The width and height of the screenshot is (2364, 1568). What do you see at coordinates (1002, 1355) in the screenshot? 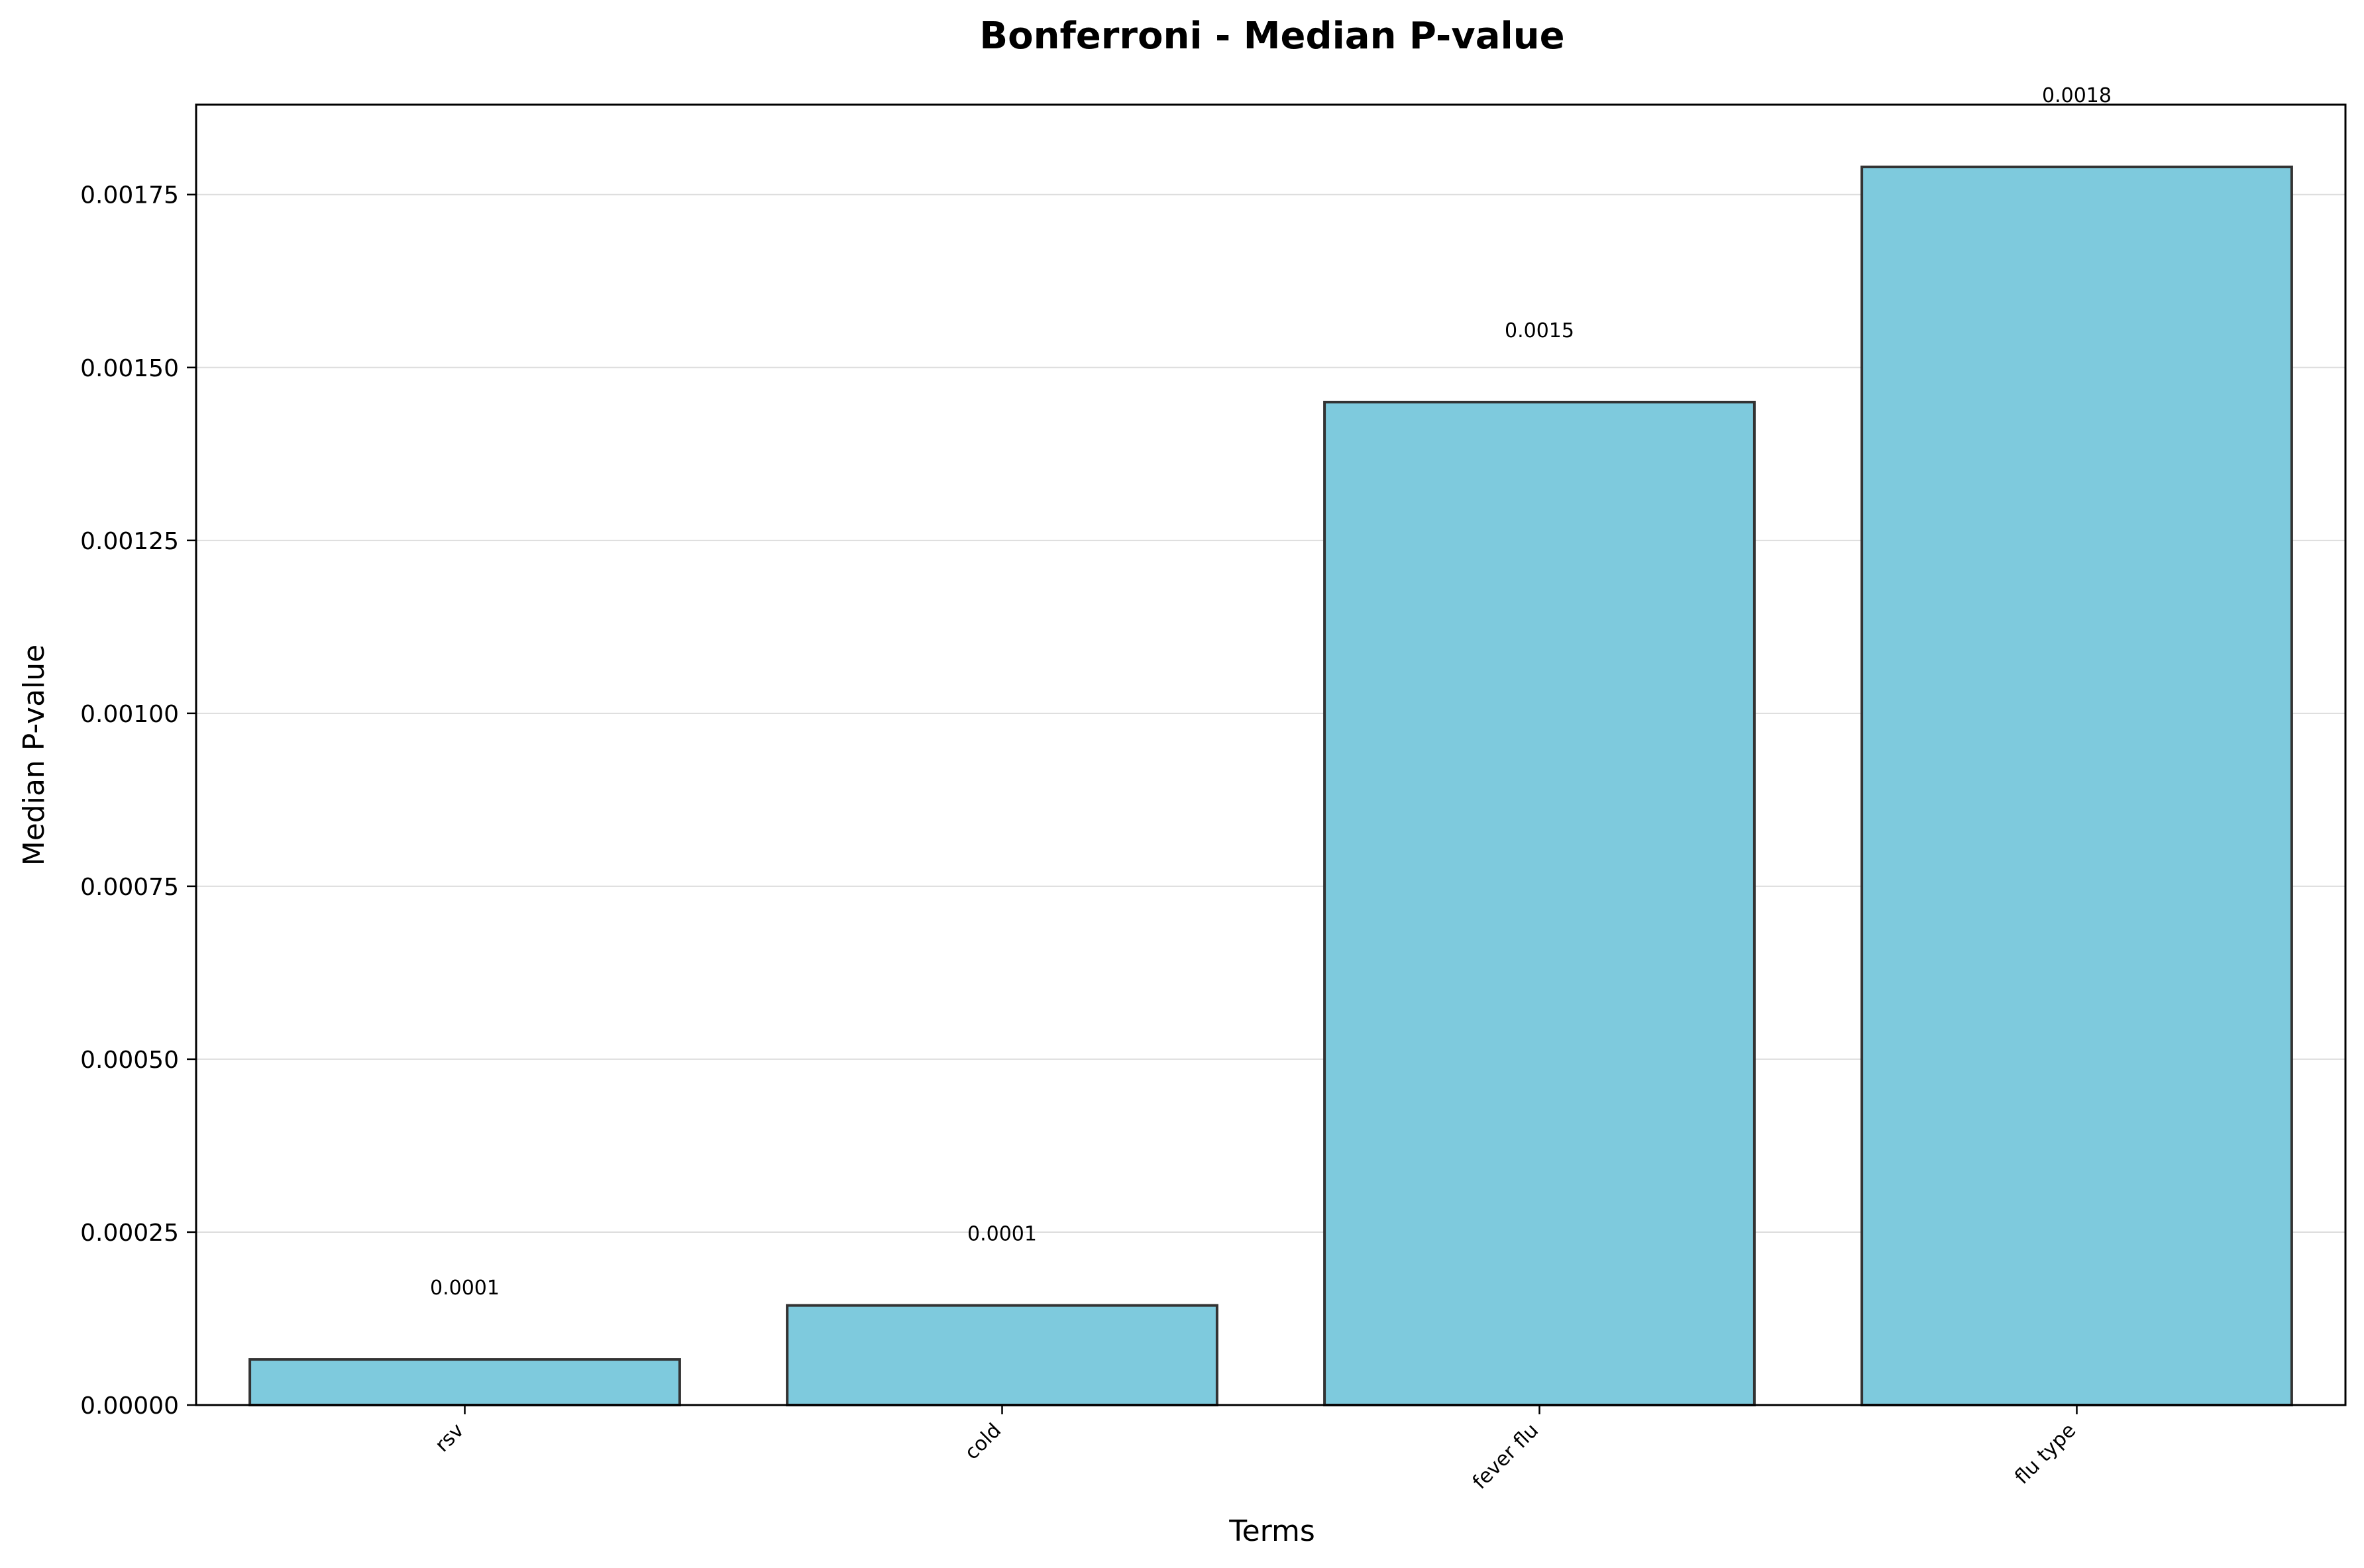
I see `bar-cold` at bounding box center [1002, 1355].